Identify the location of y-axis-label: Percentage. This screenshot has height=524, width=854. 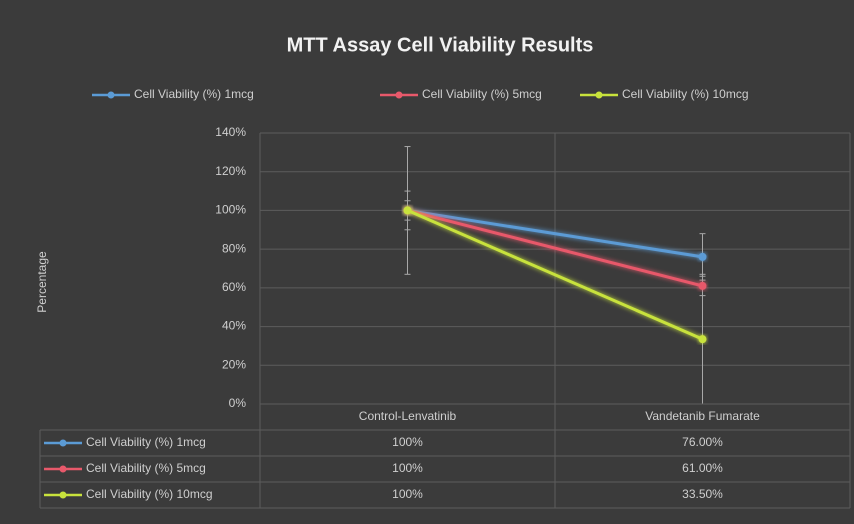
(42, 282).